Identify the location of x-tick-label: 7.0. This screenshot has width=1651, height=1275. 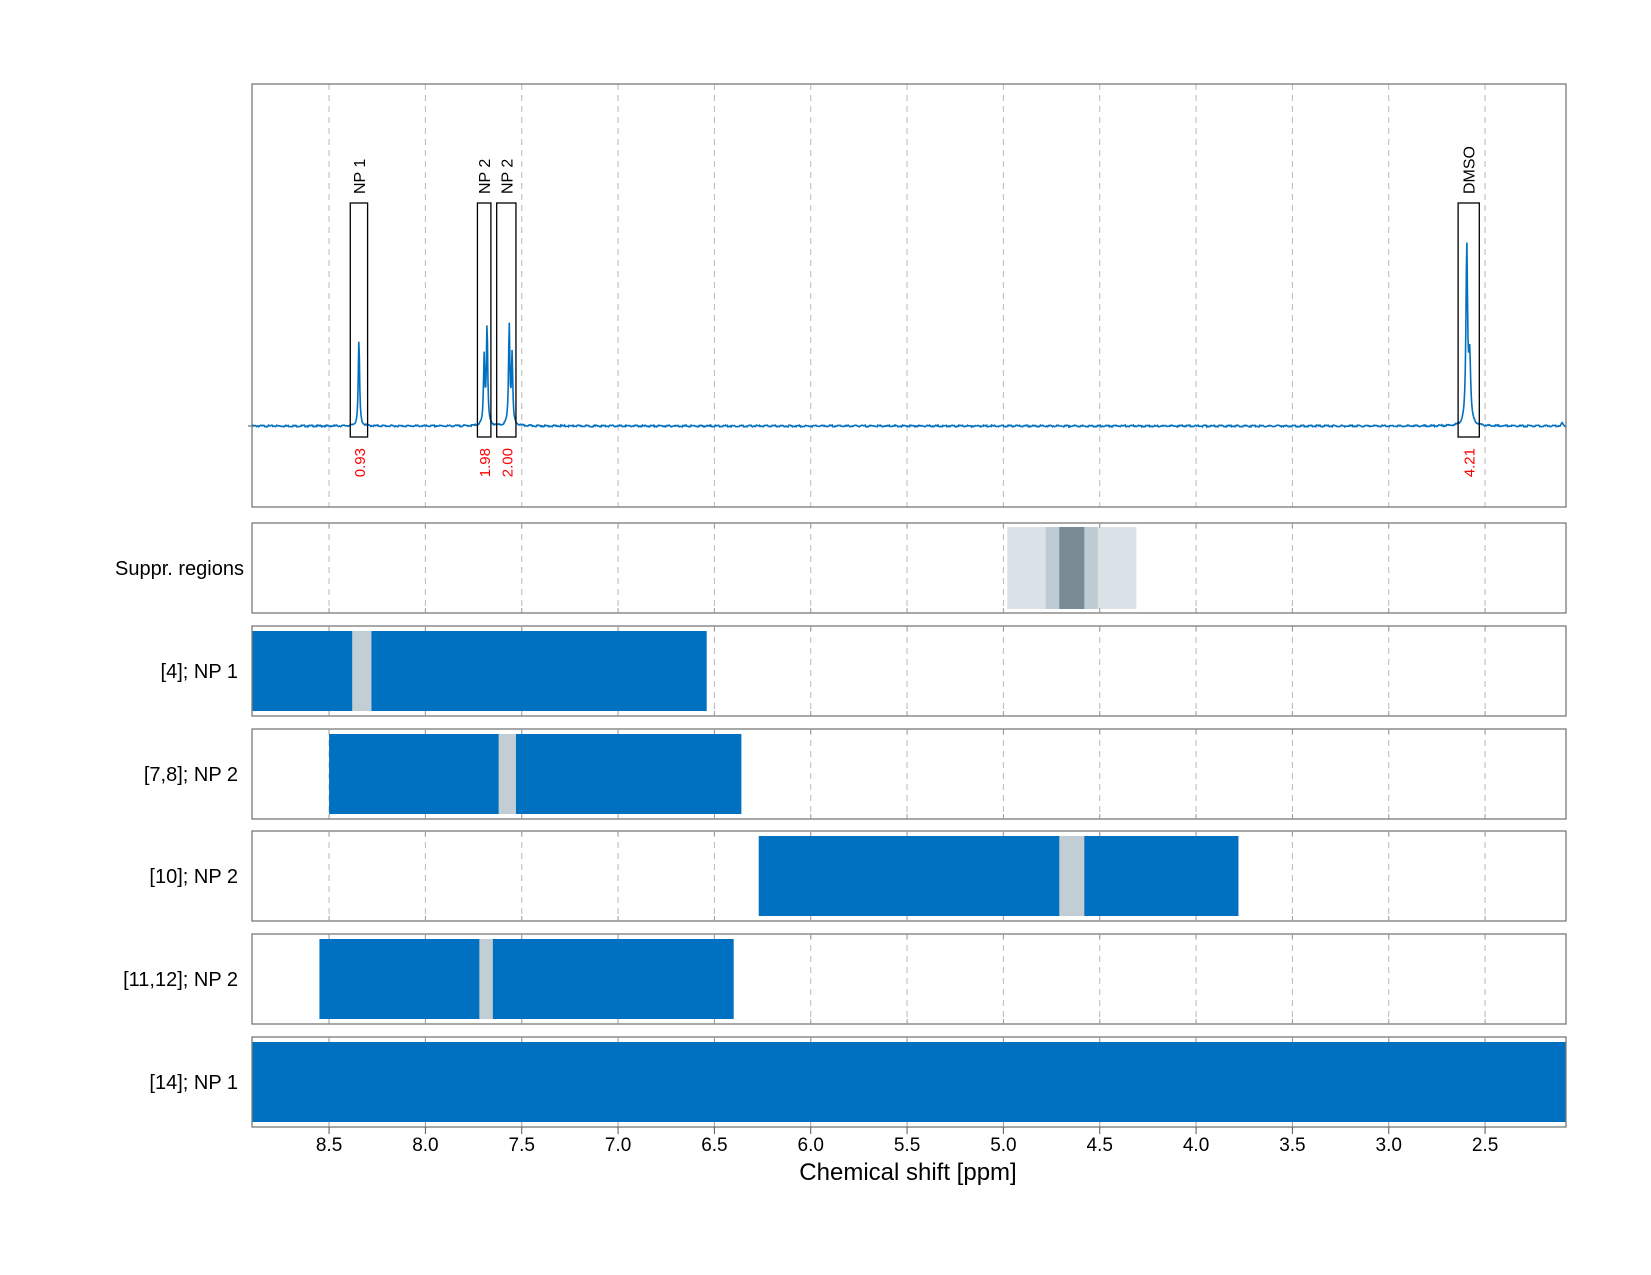
(618, 1145).